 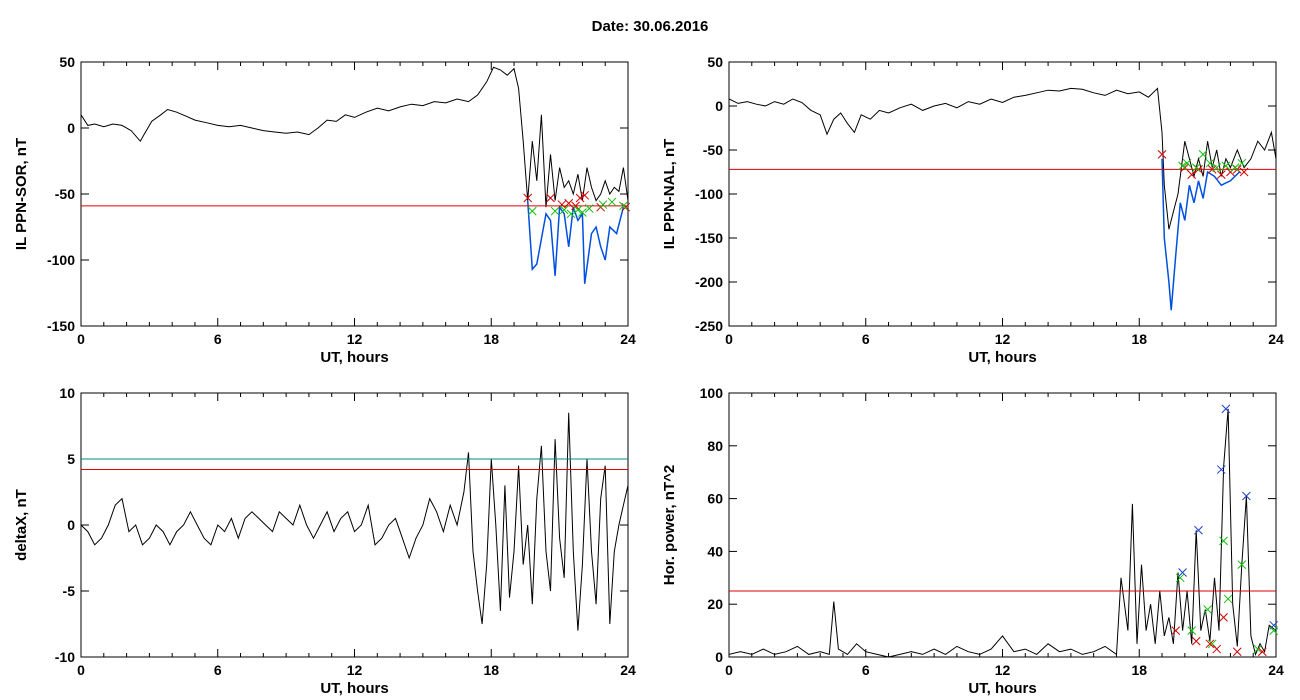 What do you see at coordinates (715, 604) in the screenshot?
I see `y-tick-label: 20` at bounding box center [715, 604].